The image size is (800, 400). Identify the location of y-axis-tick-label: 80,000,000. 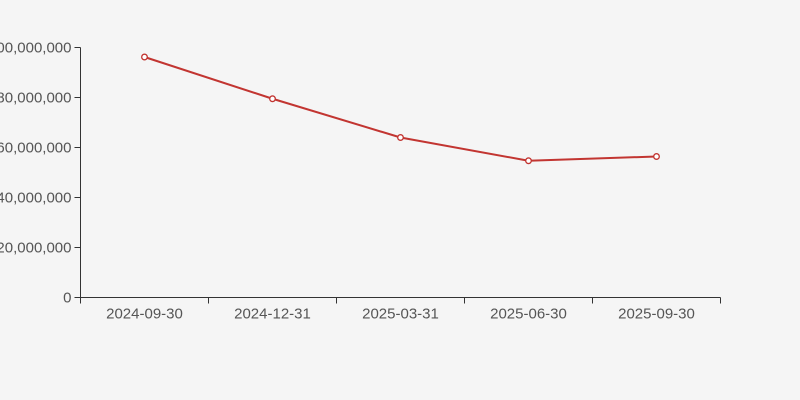
(36, 98).